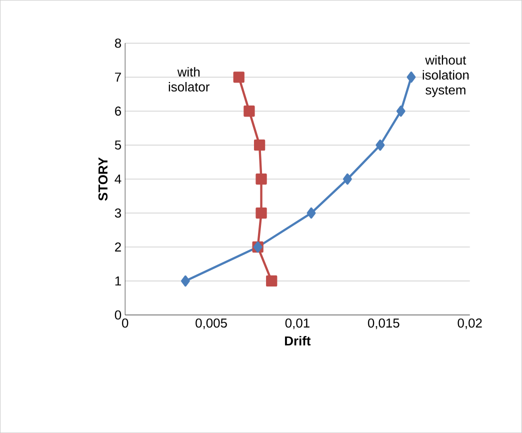  What do you see at coordinates (297, 324) in the screenshot?
I see `x-tick-label: 0,01` at bounding box center [297, 324].